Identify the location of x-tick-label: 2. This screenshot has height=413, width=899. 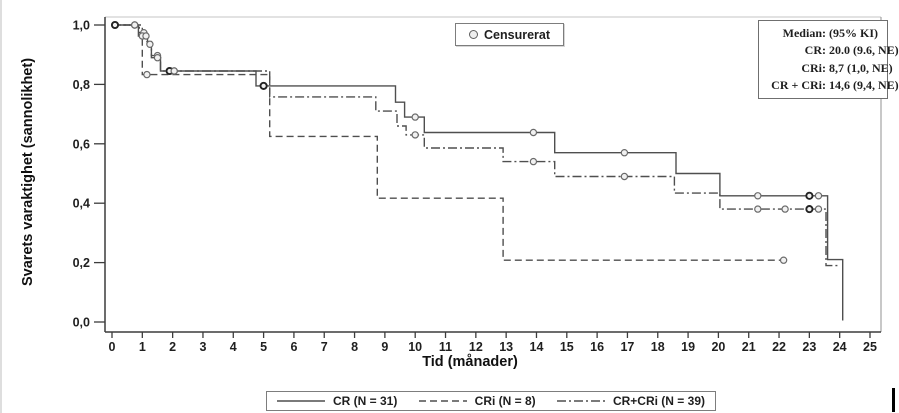
(172, 347).